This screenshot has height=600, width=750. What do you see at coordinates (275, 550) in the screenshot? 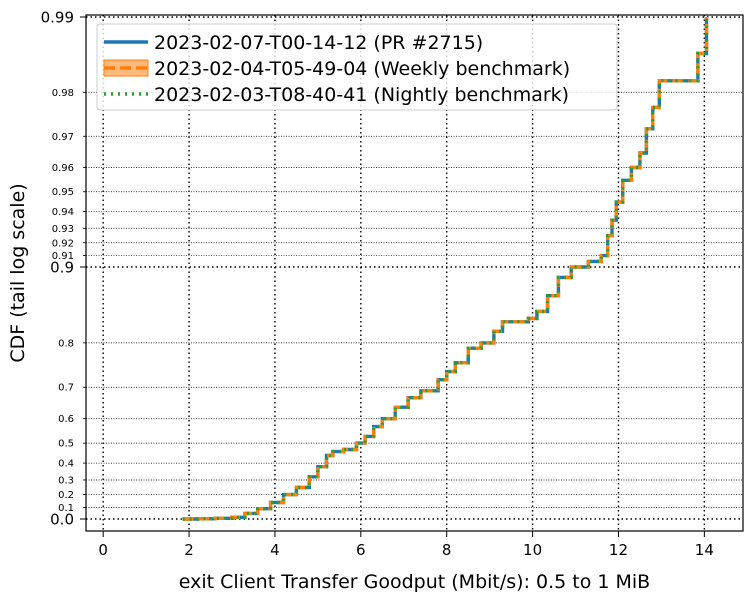
I see `x-tick-label: 4` at bounding box center [275, 550].